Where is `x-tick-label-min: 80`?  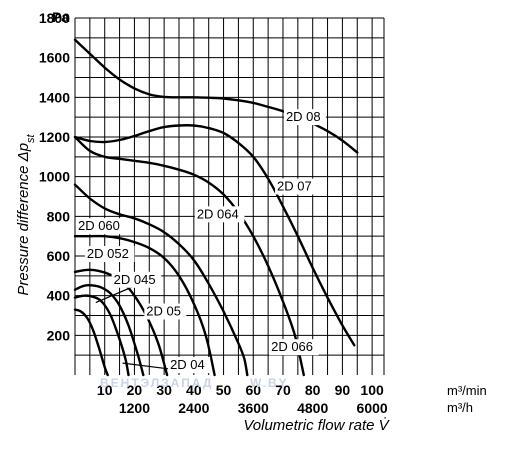
x-tick-label-min: 80 is located at coordinates (313, 390).